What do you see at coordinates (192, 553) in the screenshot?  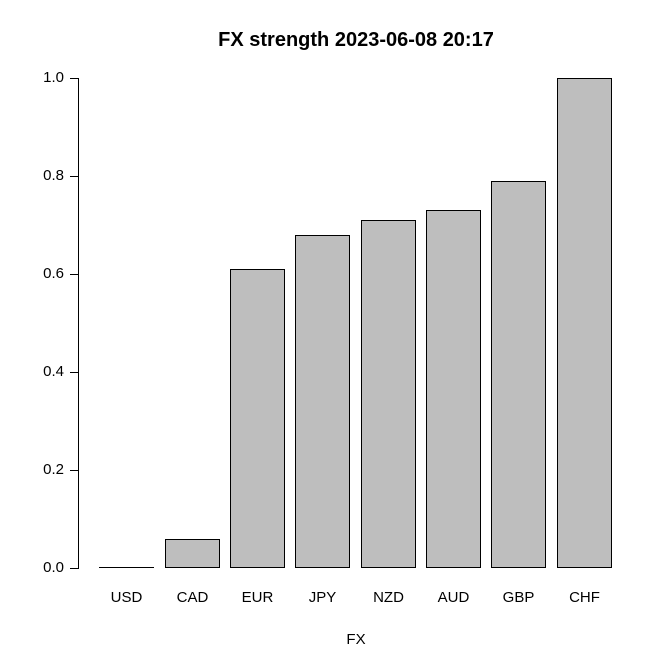 I see `bar-cad` at bounding box center [192, 553].